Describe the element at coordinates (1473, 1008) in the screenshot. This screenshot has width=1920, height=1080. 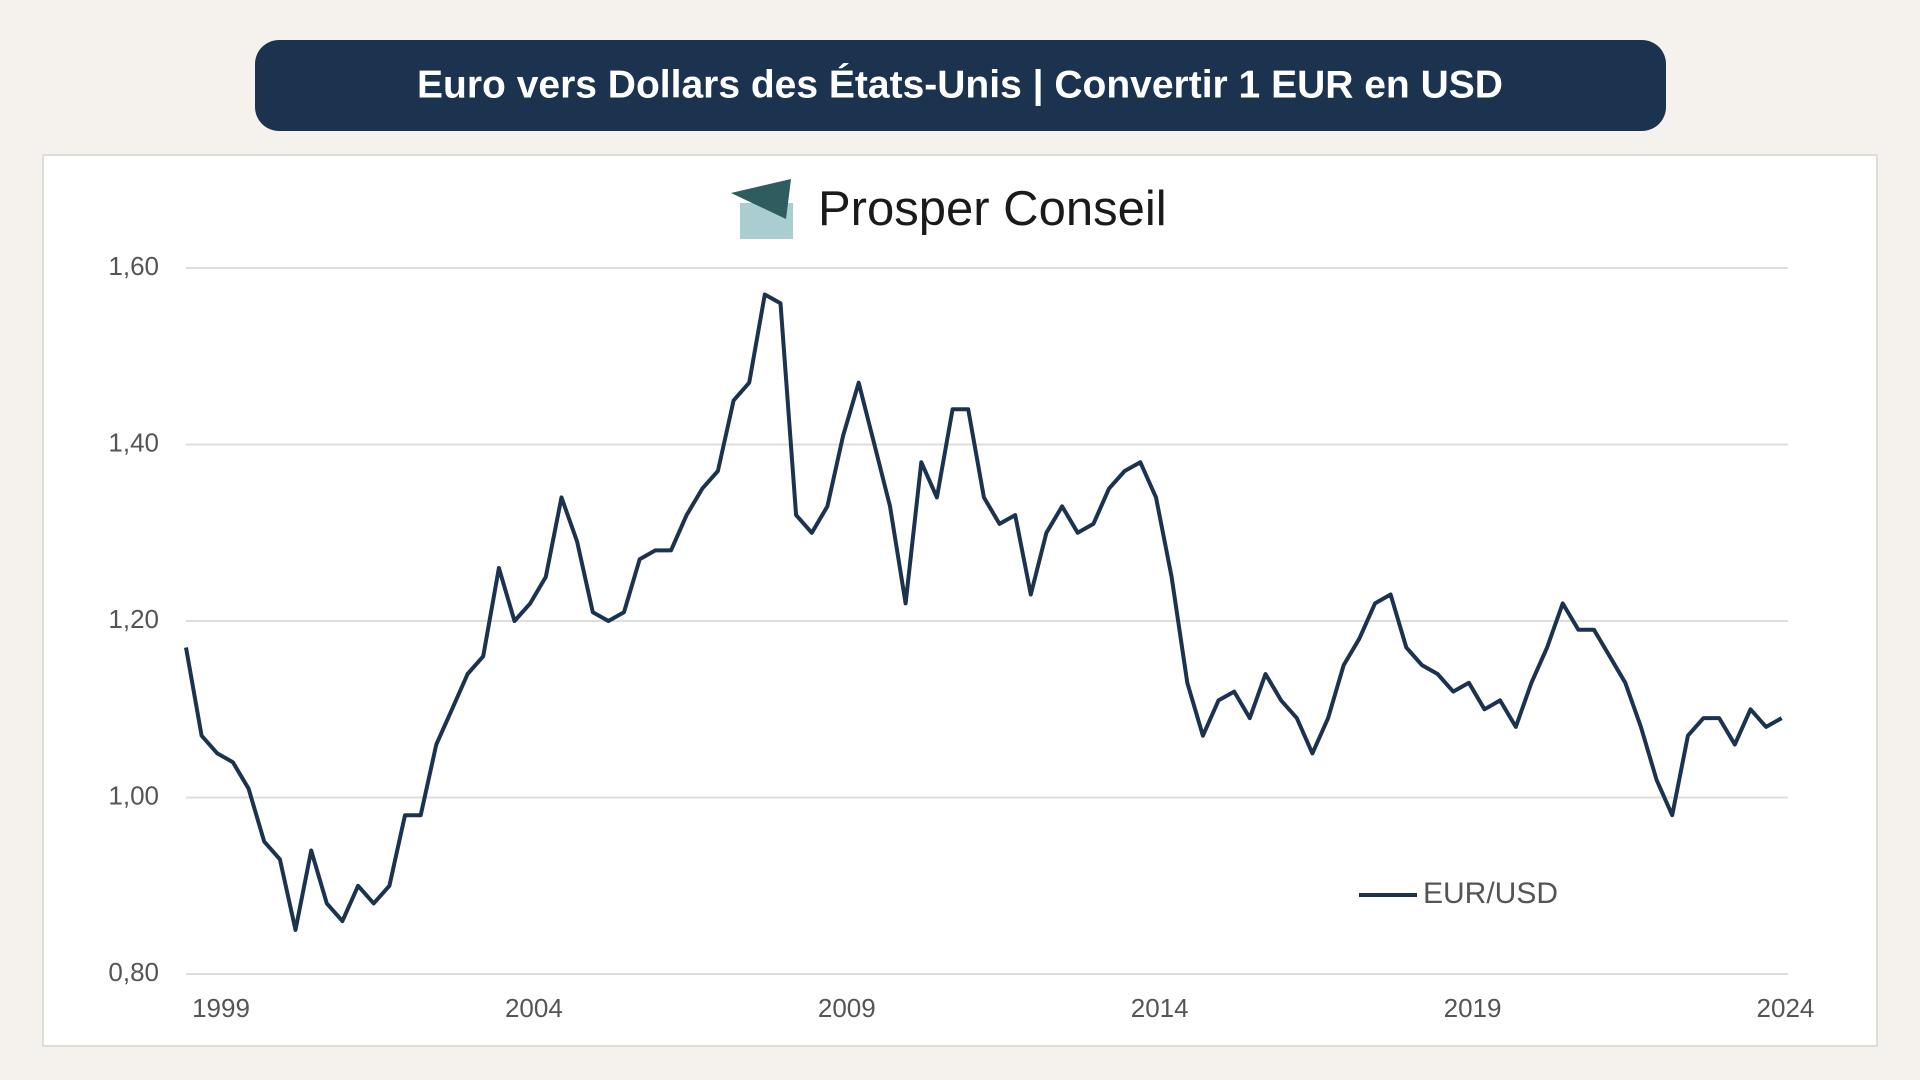
I see `x-tick-label: 2019` at that location.